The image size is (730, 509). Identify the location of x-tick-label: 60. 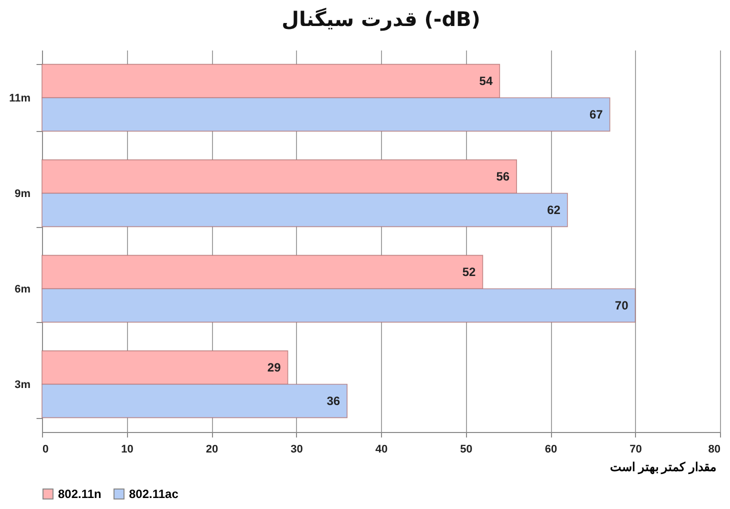
(551, 450).